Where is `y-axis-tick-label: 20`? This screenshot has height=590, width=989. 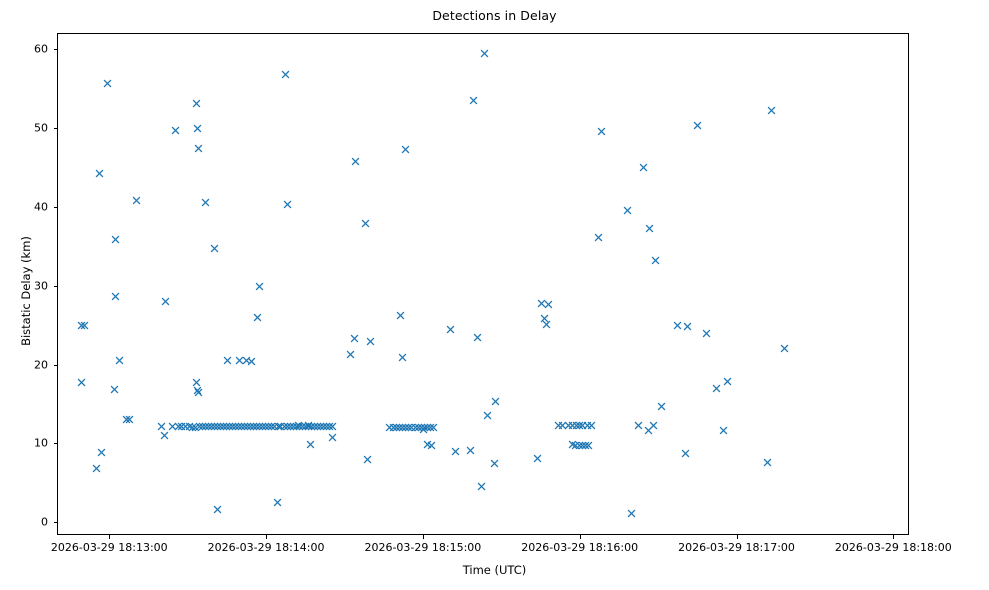
y-axis-tick-label: 20 is located at coordinates (41, 364).